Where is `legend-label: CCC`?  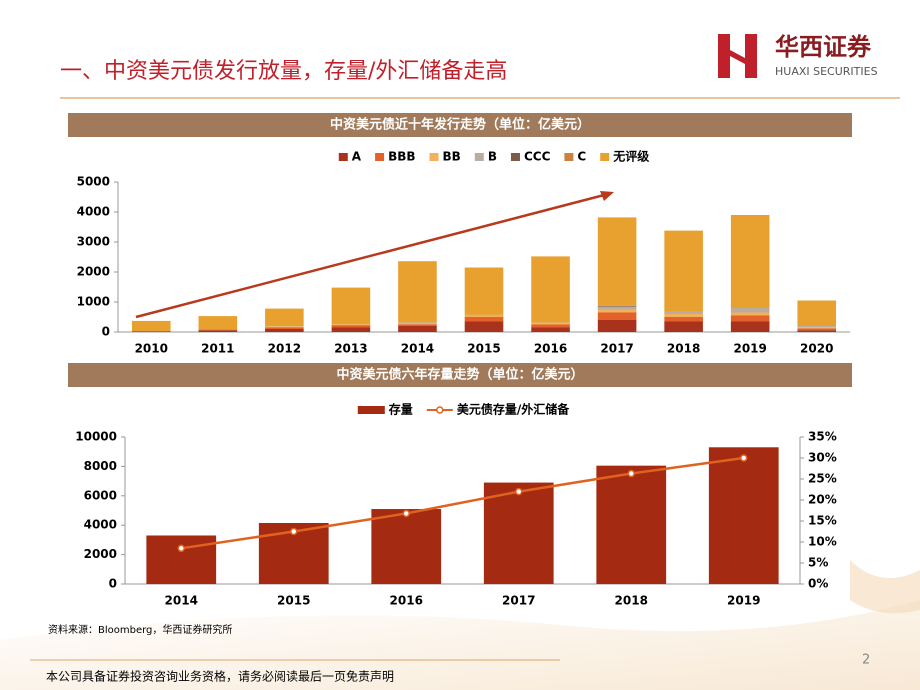
legend-label: CCC is located at coordinates (537, 157).